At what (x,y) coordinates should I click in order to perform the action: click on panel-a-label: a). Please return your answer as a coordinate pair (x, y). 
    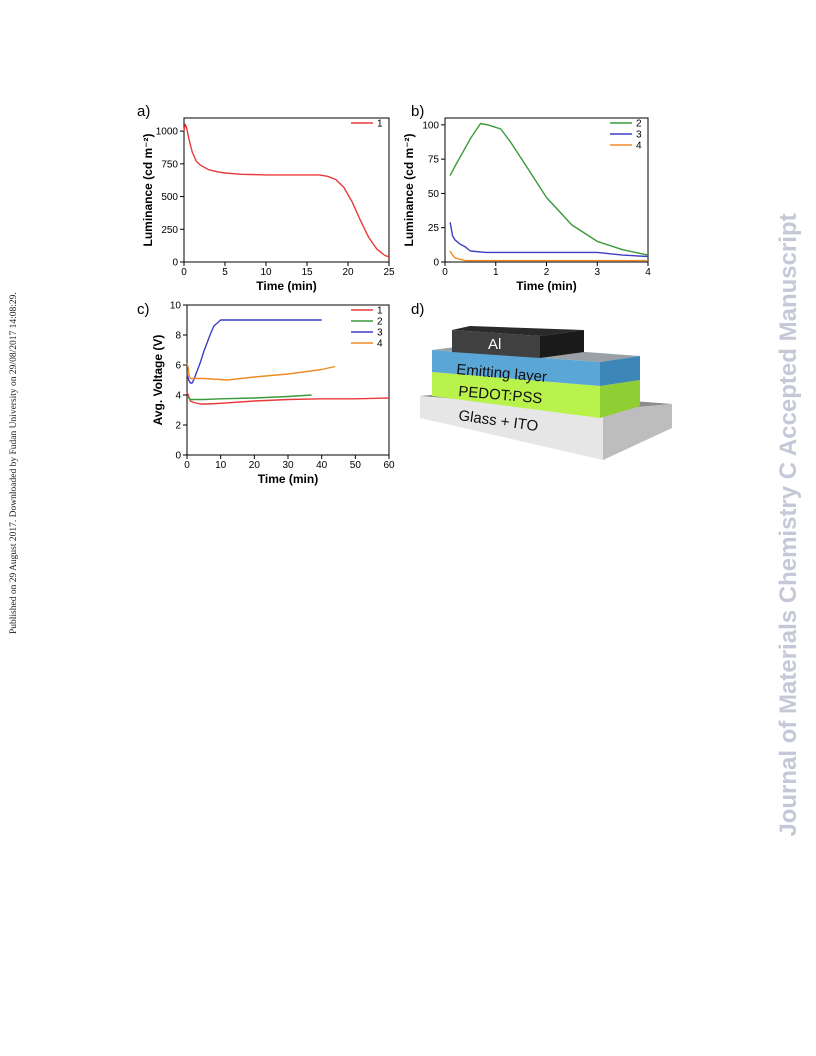
    Looking at the image, I should click on (143, 111).